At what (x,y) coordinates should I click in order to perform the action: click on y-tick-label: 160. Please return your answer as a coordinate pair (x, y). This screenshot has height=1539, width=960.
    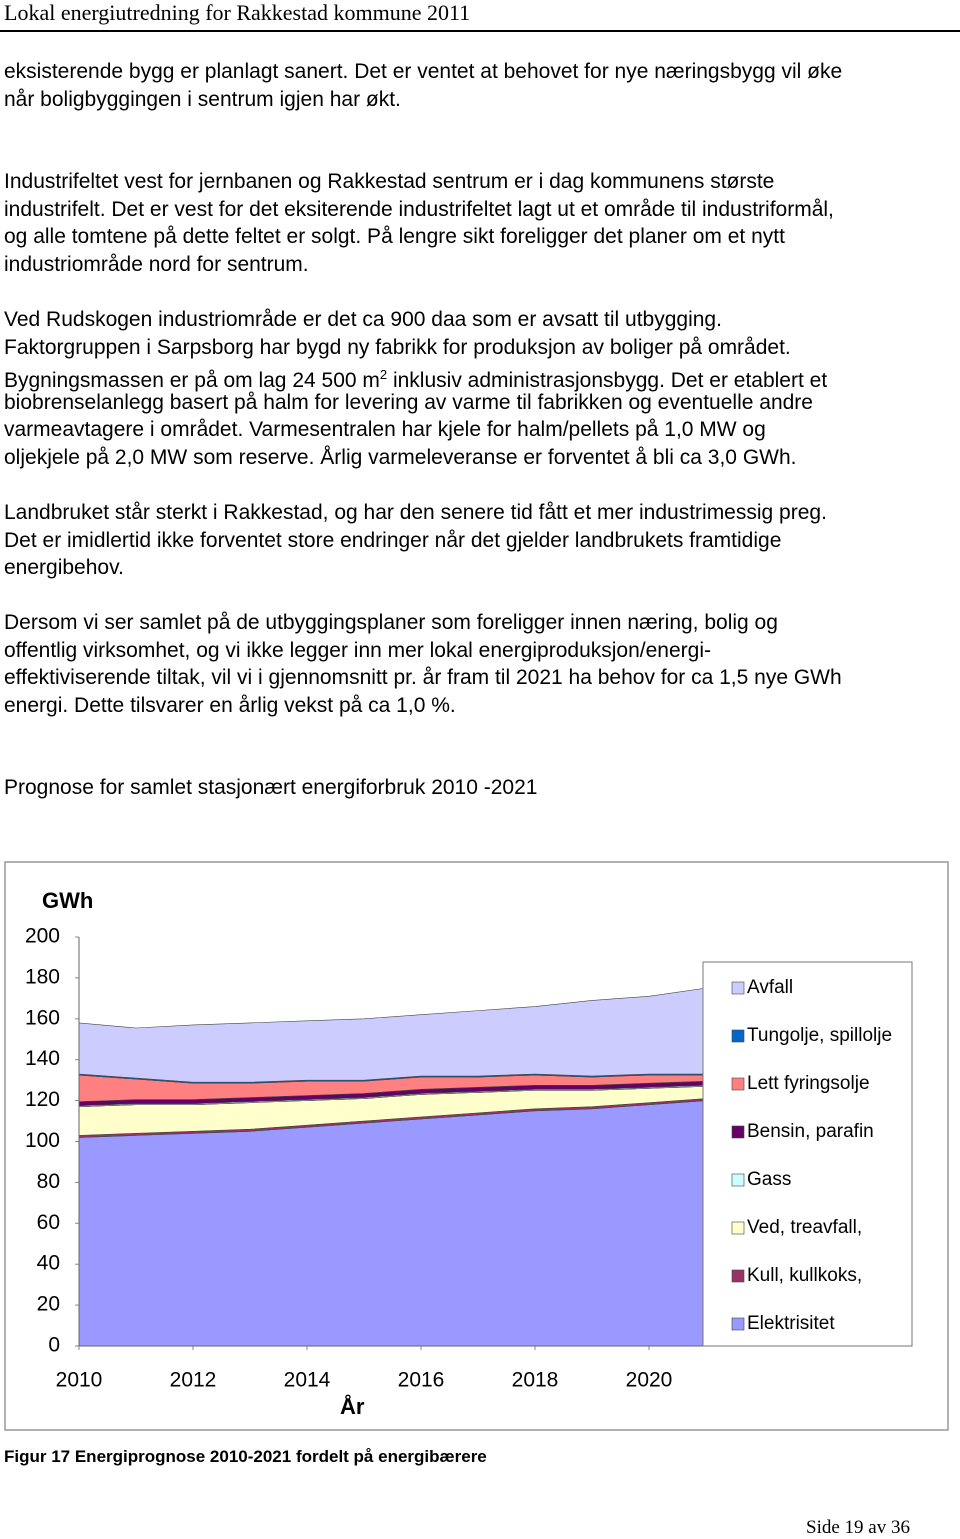
    Looking at the image, I should click on (42, 1017).